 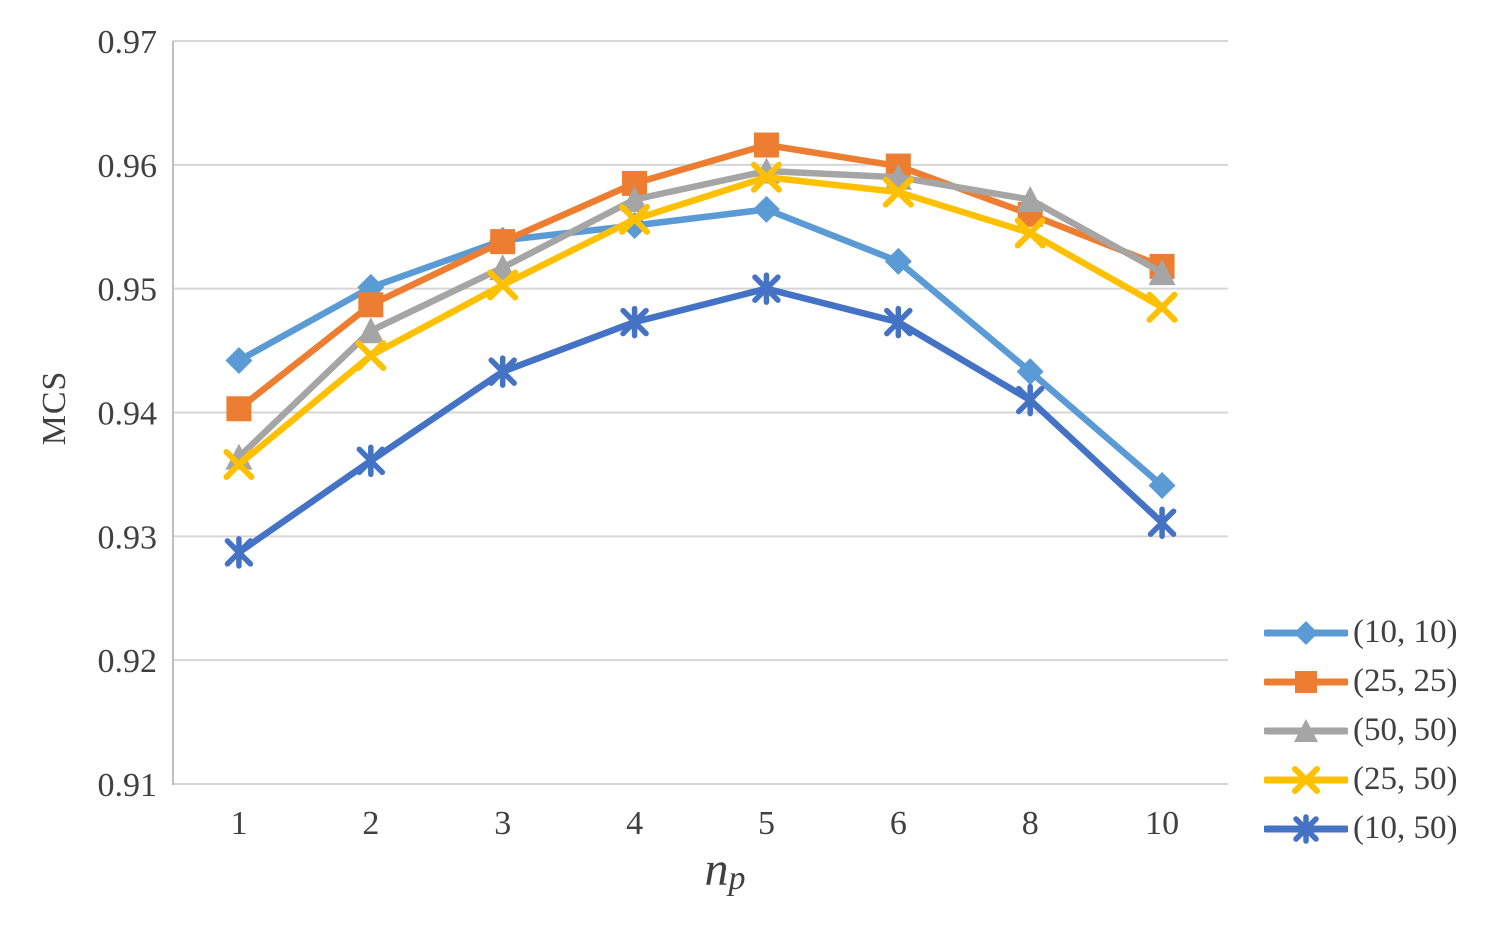 I want to click on legend: (10, 10) (25, 25) (50, 50) (25, 50) (10, 50), so click(x=1360, y=730).